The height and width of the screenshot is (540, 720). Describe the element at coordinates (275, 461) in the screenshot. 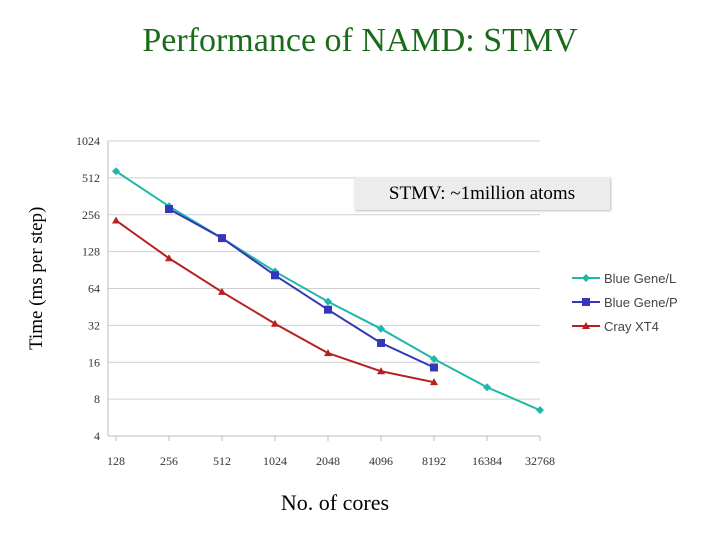

I see `x-tick-label: 1024` at that location.